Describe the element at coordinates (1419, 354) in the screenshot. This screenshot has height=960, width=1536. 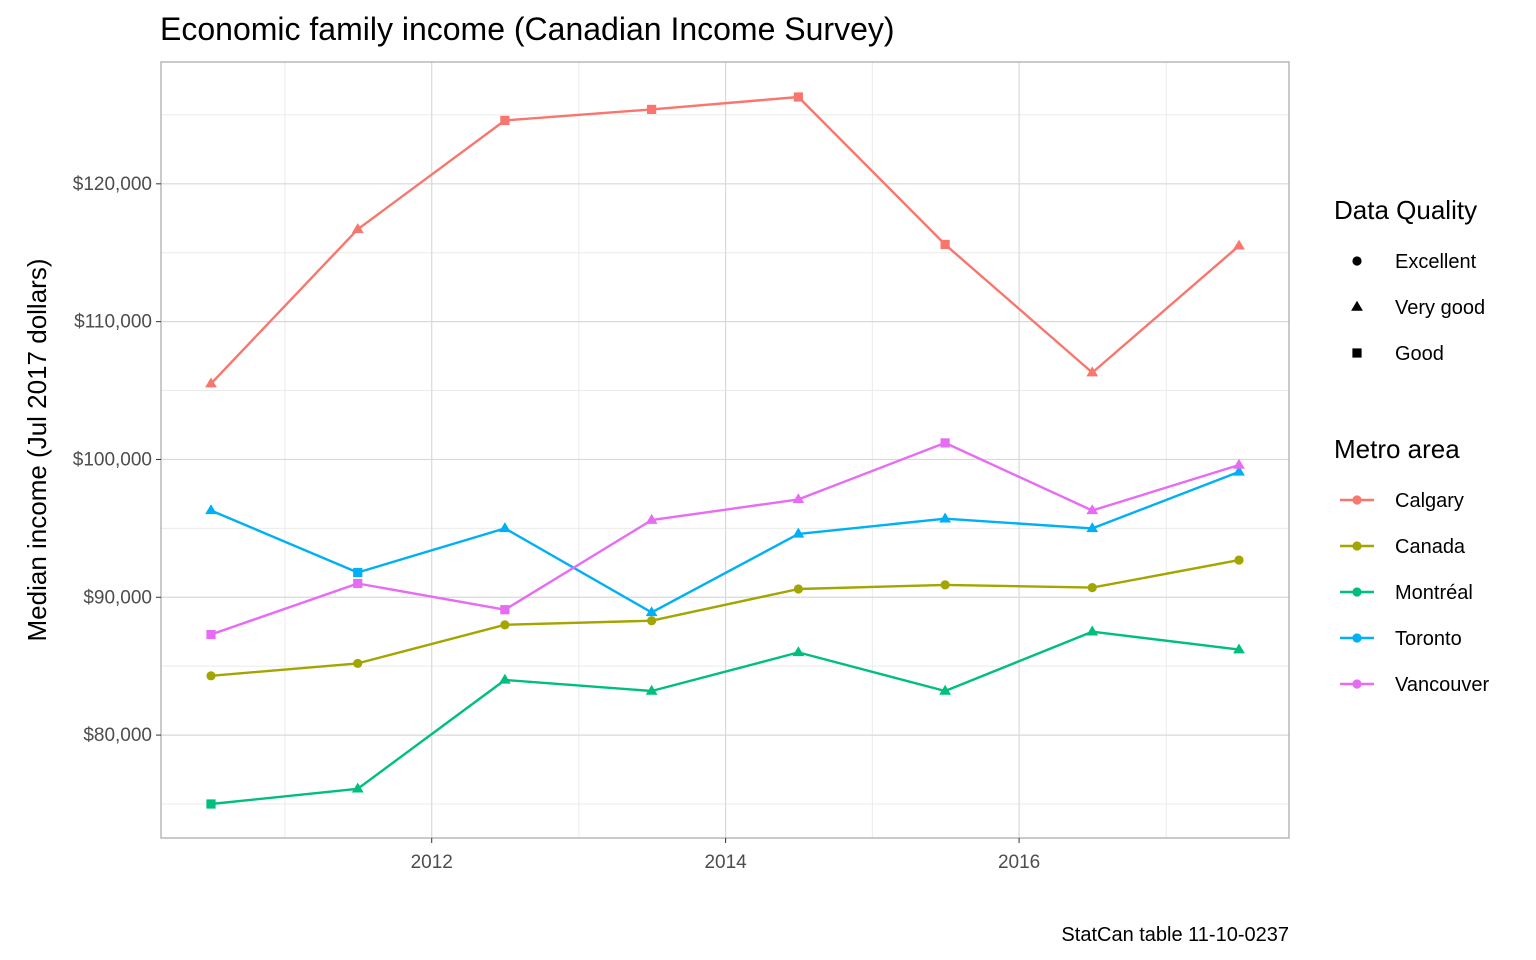
I see `legend-label: Good` at that location.